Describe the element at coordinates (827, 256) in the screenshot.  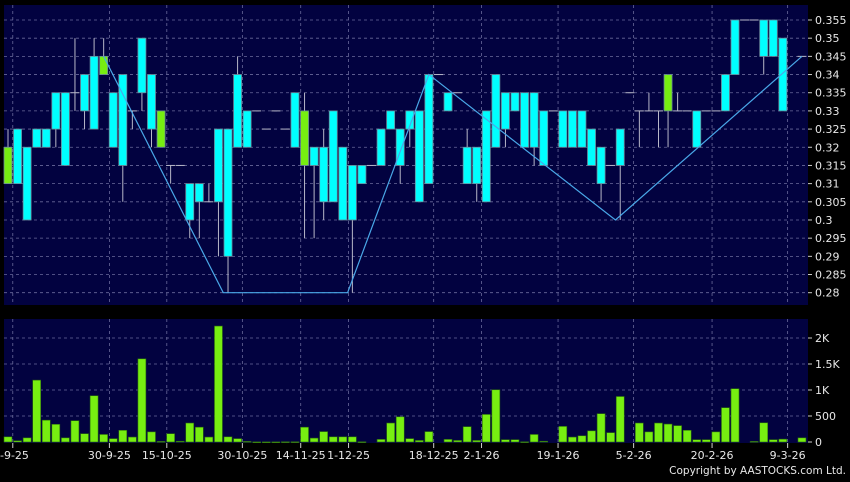
I see `price-tick-label: 0.29` at that location.